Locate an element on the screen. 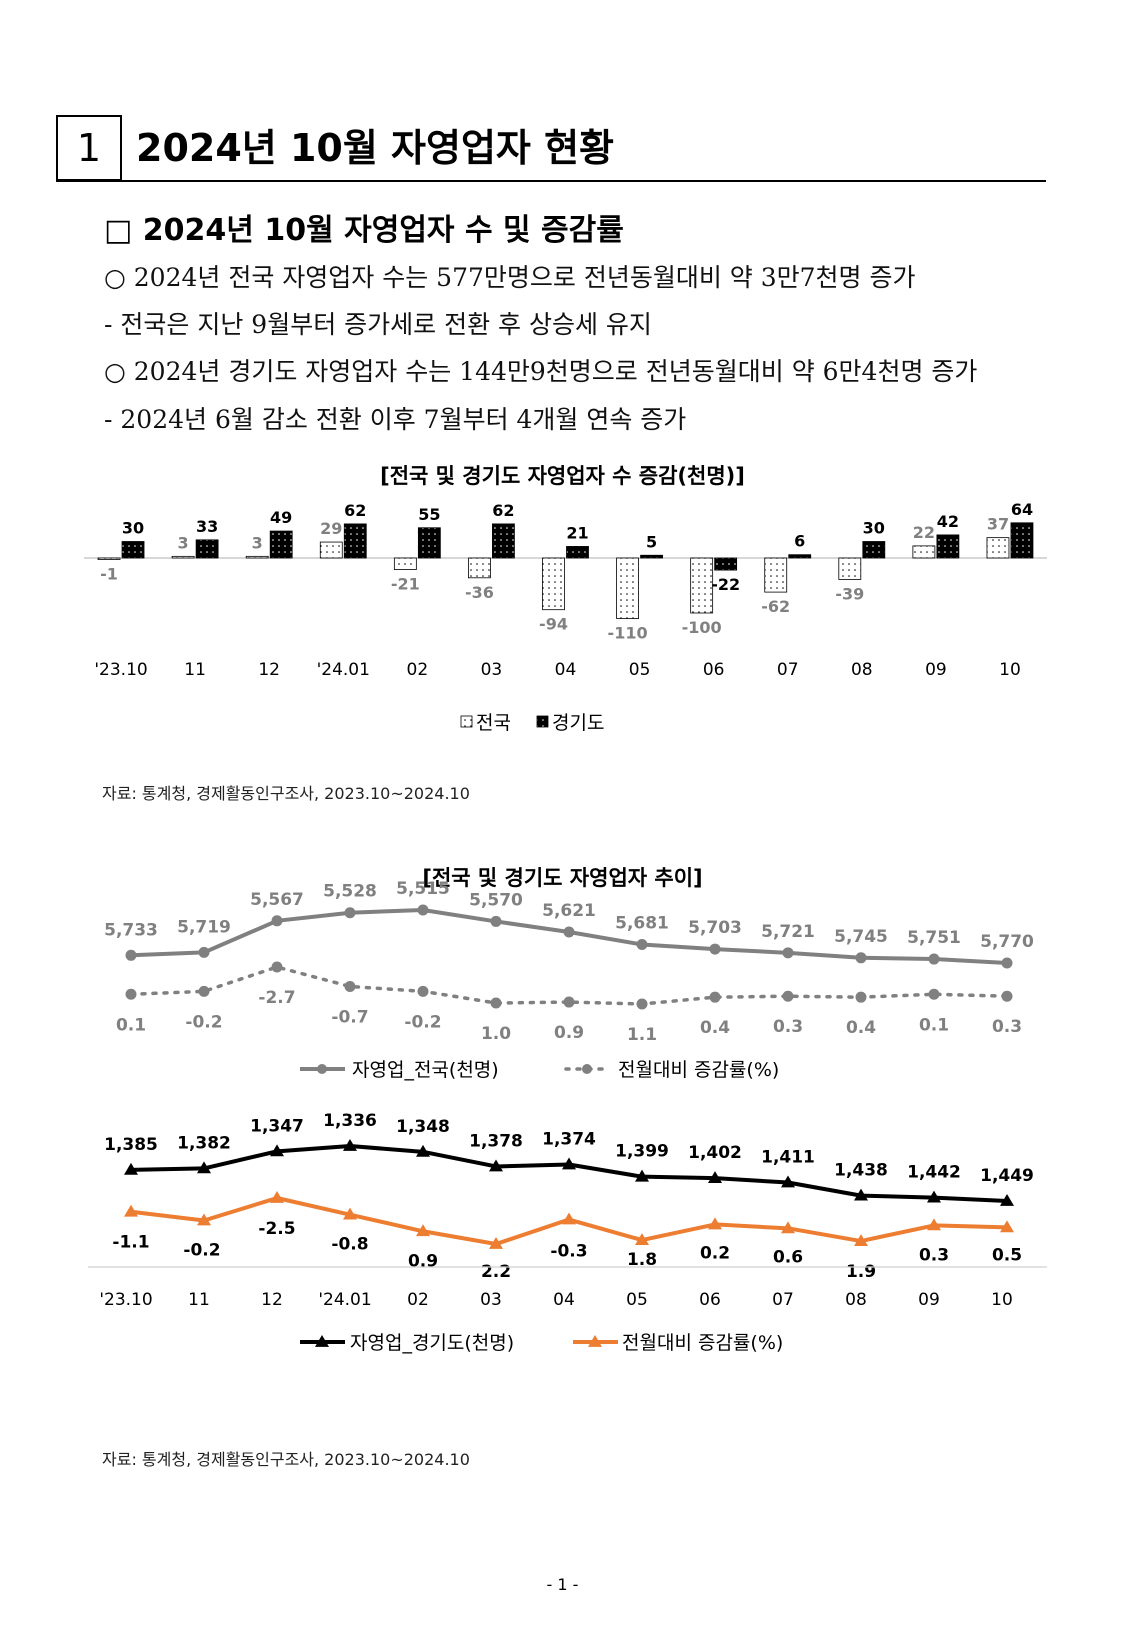 The image size is (1125, 1625). bar-label-gyeonggi: 62 is located at coordinates (355, 510).